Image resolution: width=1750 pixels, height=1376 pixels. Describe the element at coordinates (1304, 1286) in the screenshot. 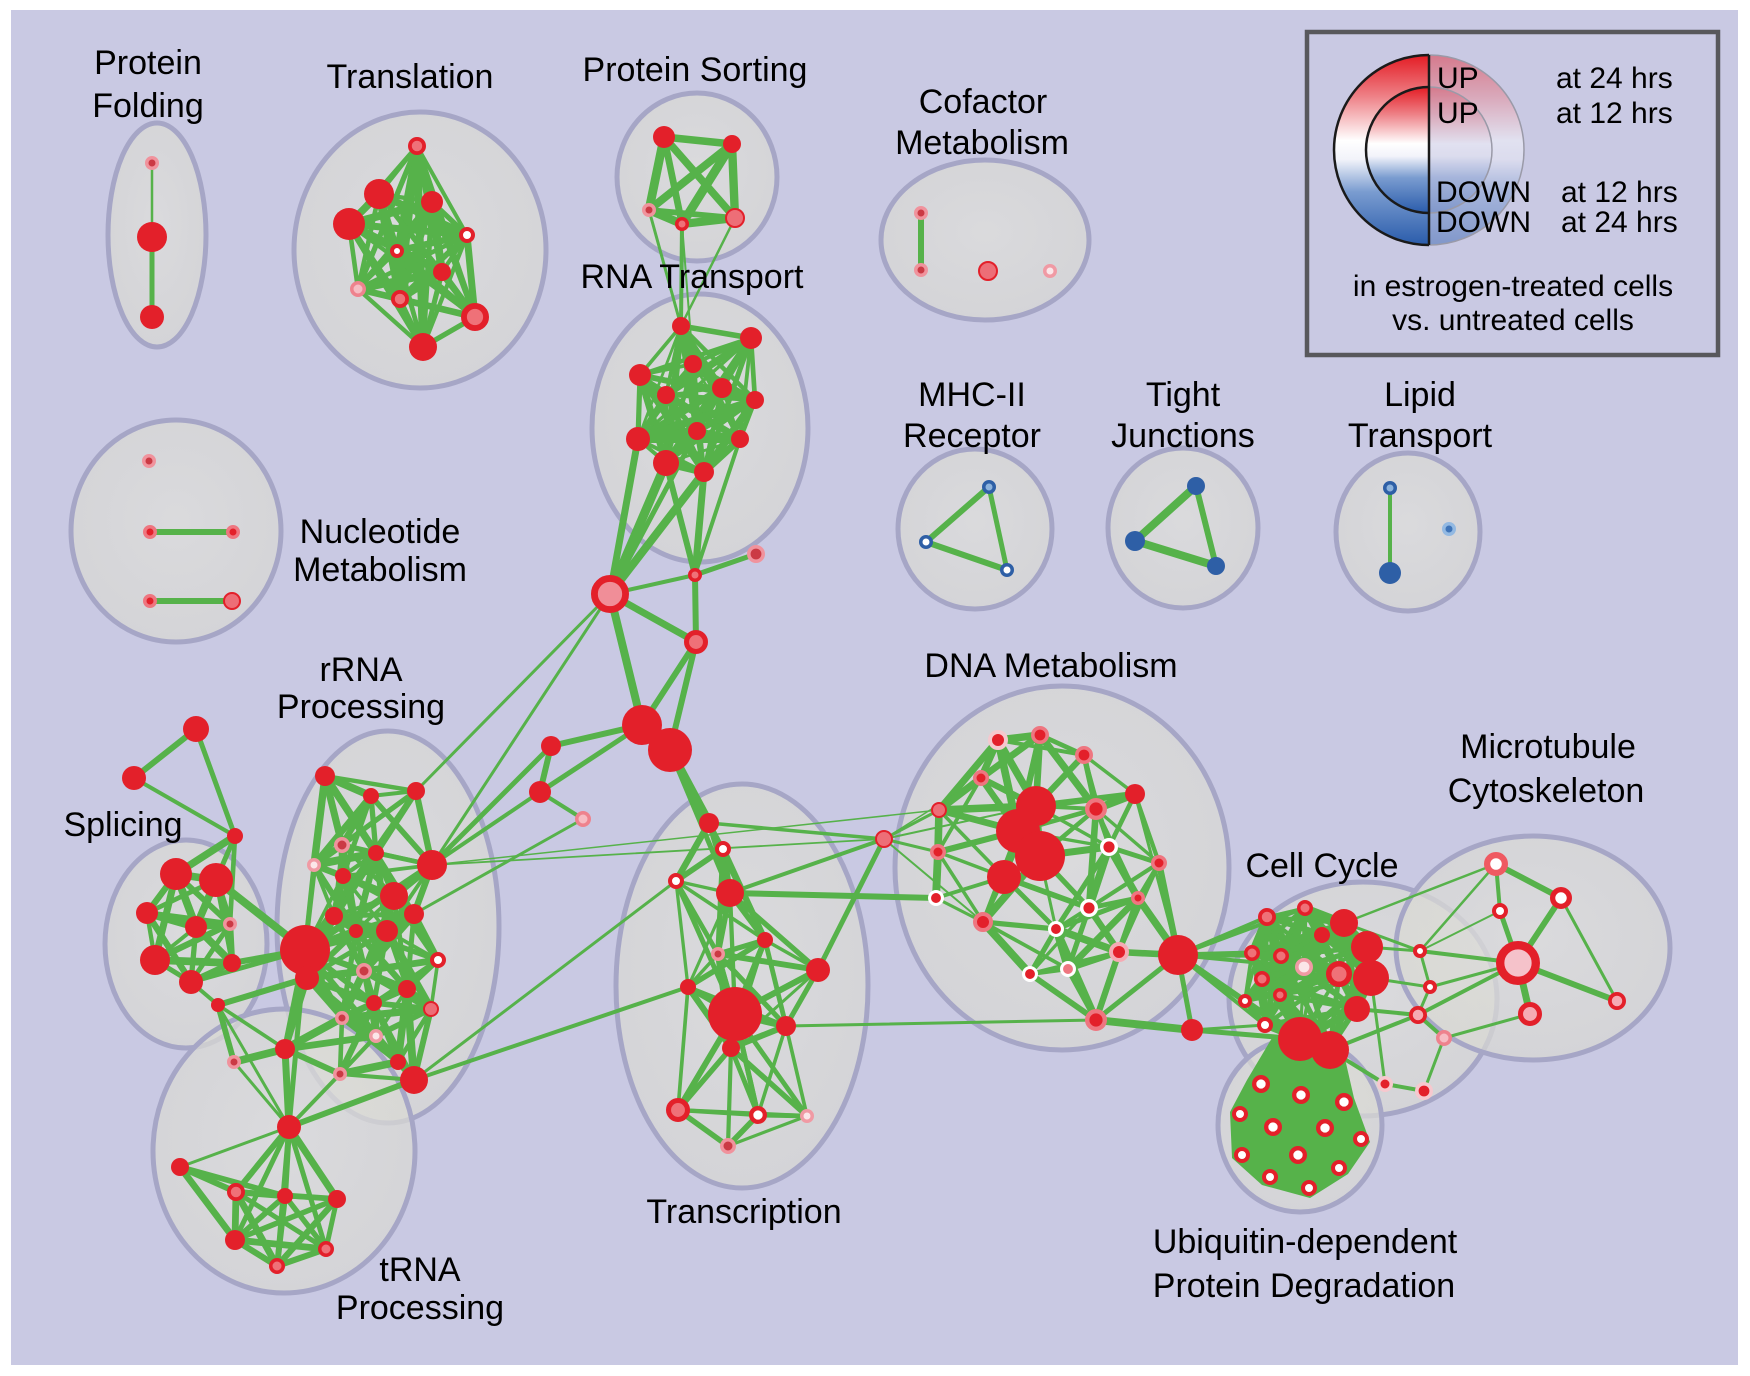

I see `svg-text: Protein Degradation` at that location.